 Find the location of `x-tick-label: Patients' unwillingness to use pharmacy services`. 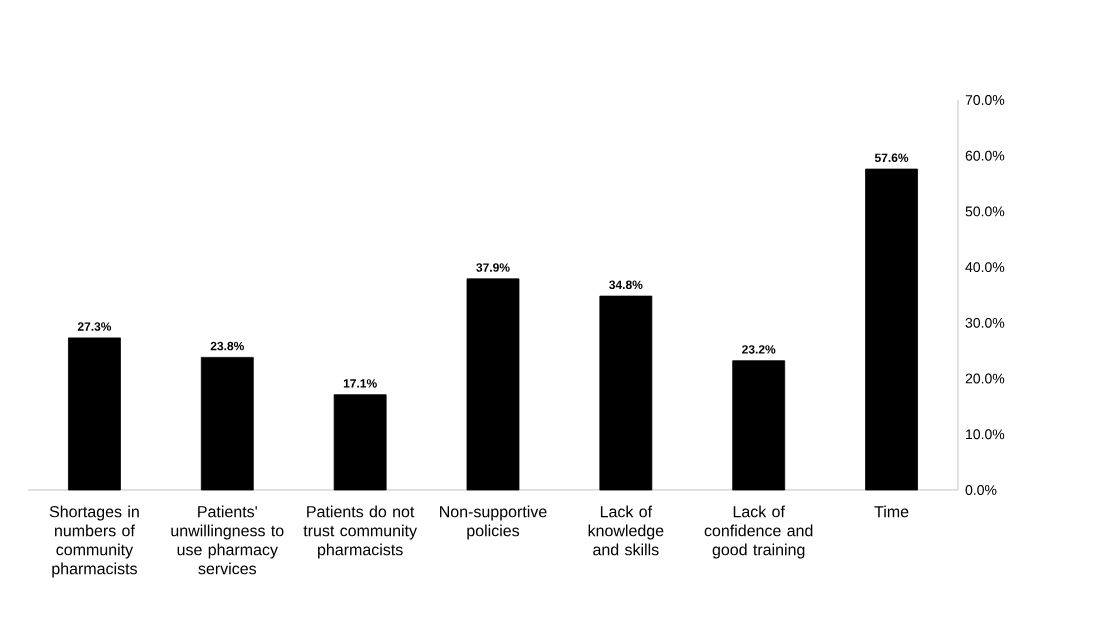

x-tick-label: Patients' unwillingness to use pharmacy services is located at coordinates (227, 540).